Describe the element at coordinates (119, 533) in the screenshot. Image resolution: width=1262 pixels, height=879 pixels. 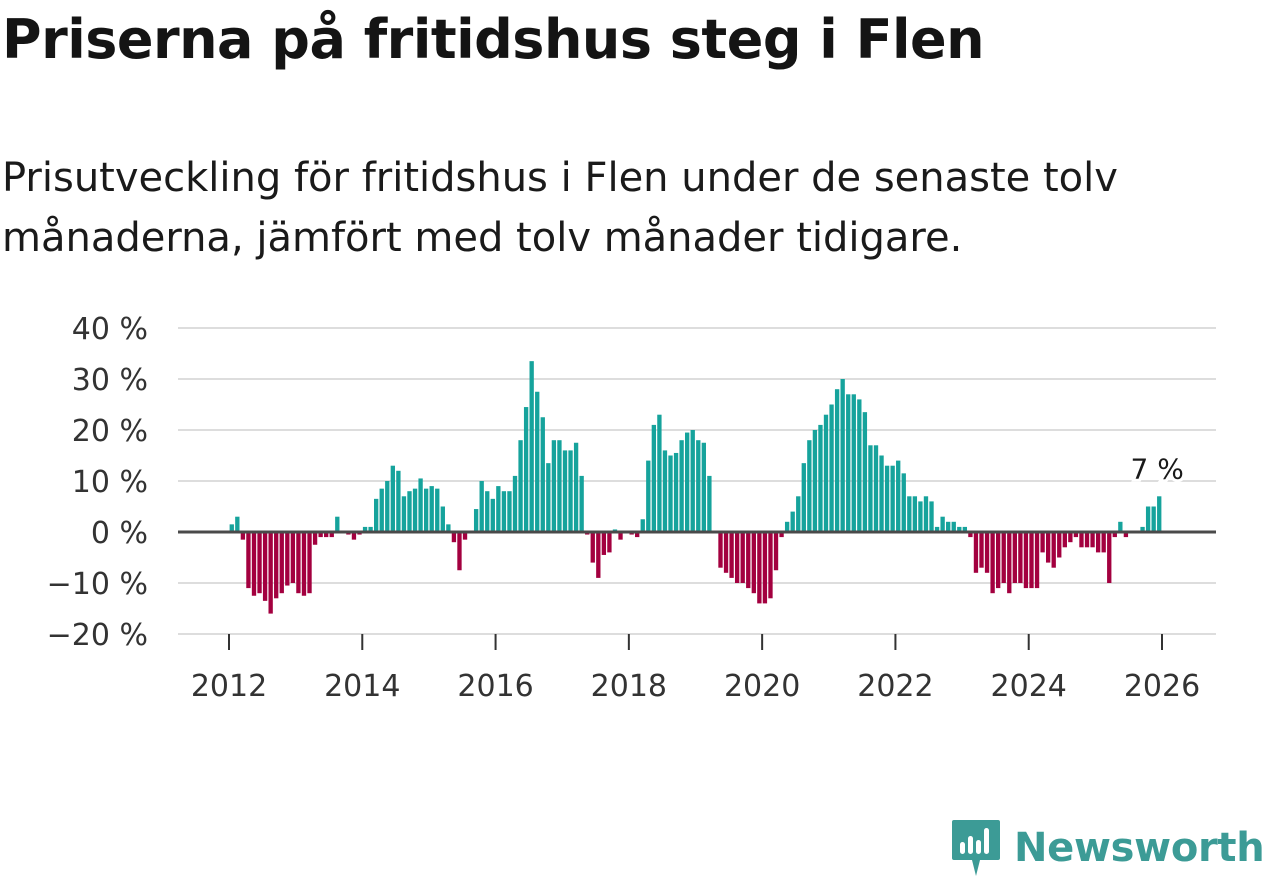
I see `y-tick-label: 0 %` at that location.